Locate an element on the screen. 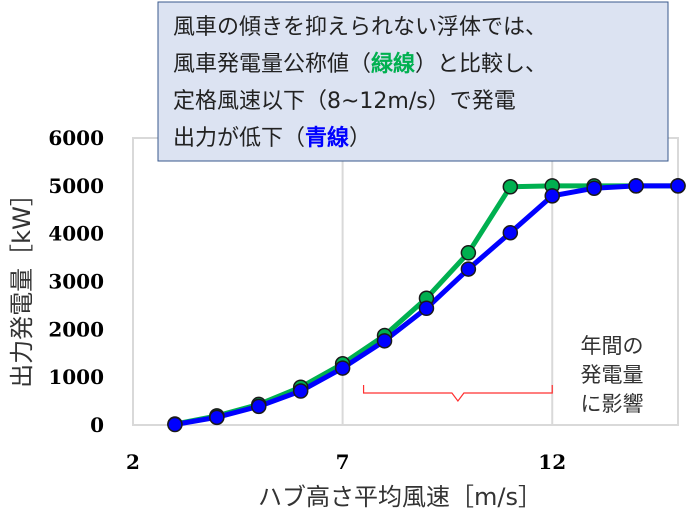 This screenshot has width=690, height=518. annotation-line: 年間の is located at coordinates (612, 346).